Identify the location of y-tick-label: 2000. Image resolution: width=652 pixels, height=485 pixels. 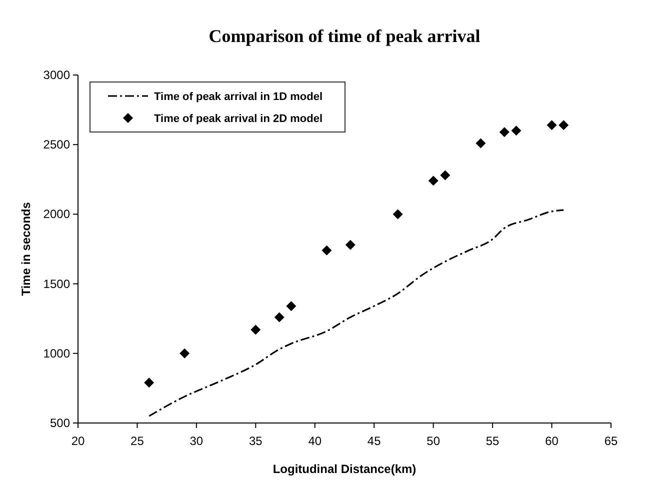
(56, 214).